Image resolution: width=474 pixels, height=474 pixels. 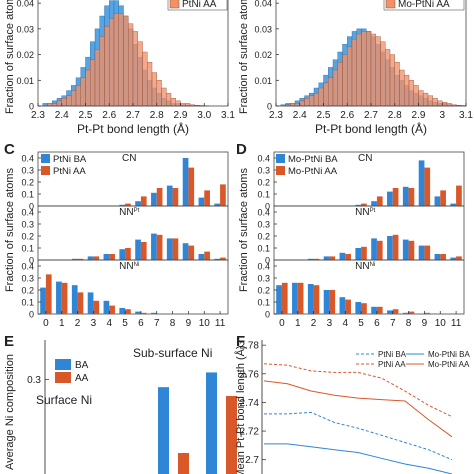 I want to click on panel-f-legend-mo-ba: Mo-PtNi BA, so click(x=449, y=354).